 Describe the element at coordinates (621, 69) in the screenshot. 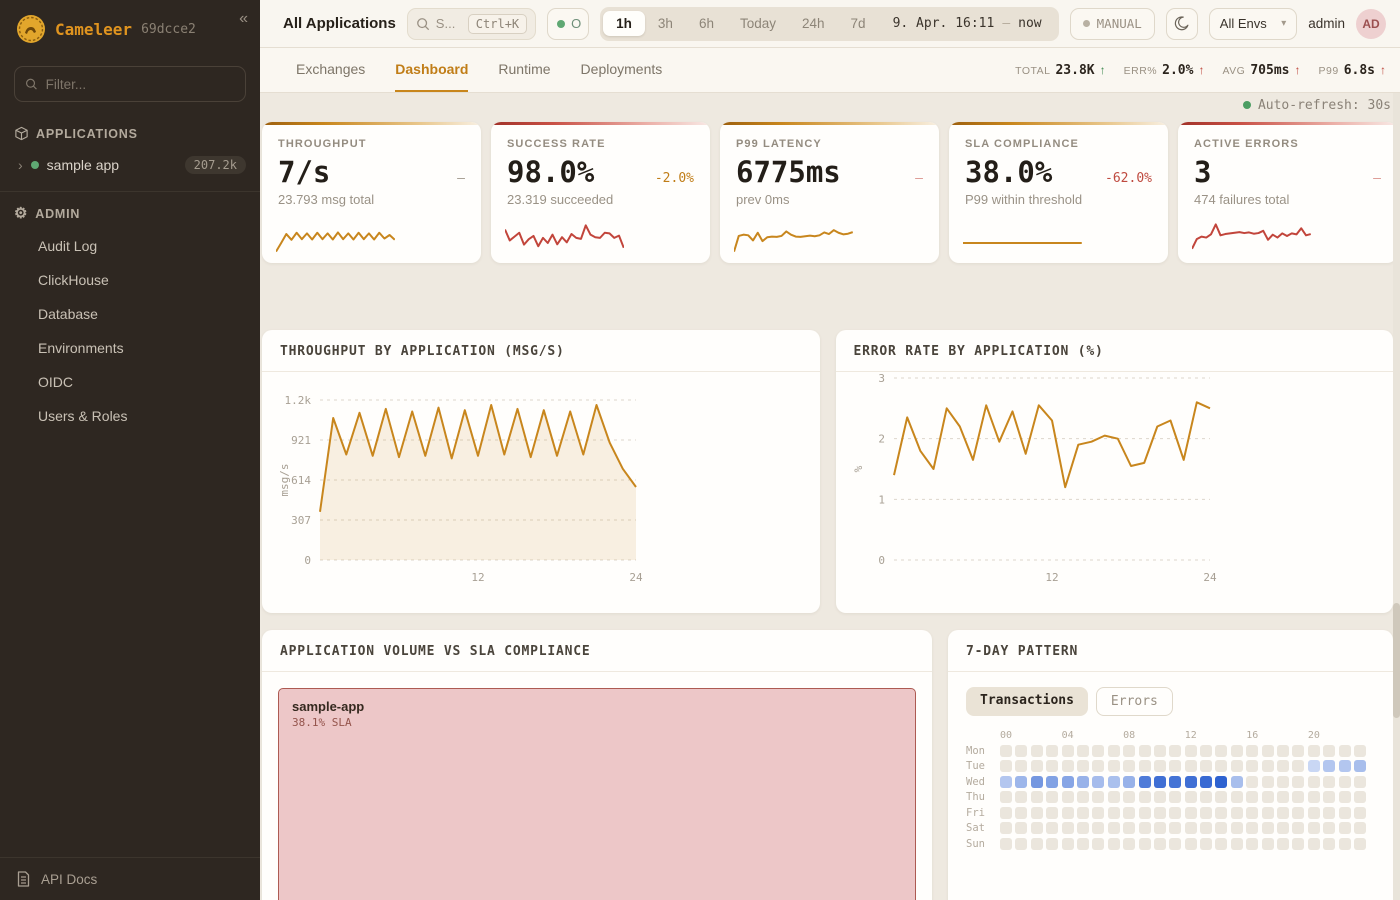

I see `tab-deployments: Deployments` at that location.